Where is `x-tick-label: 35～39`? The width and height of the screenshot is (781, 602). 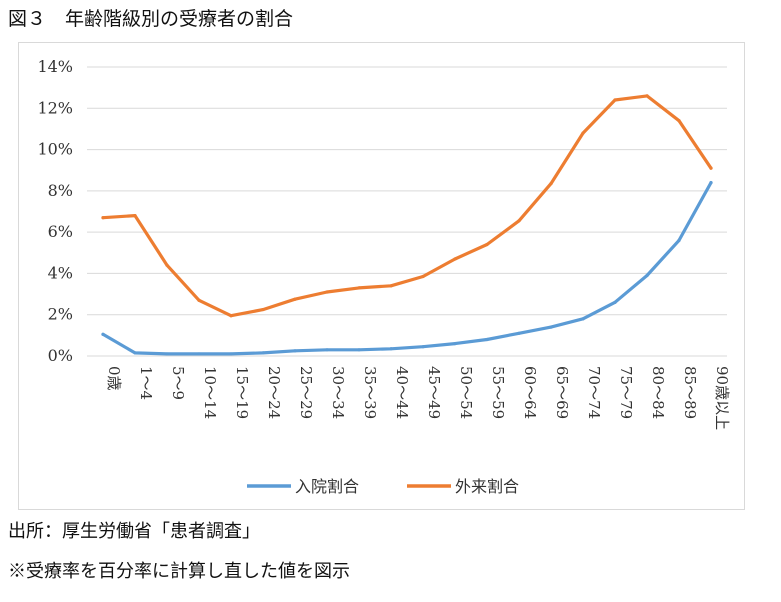
x-tick-label: 35～39 is located at coordinates (370, 392).